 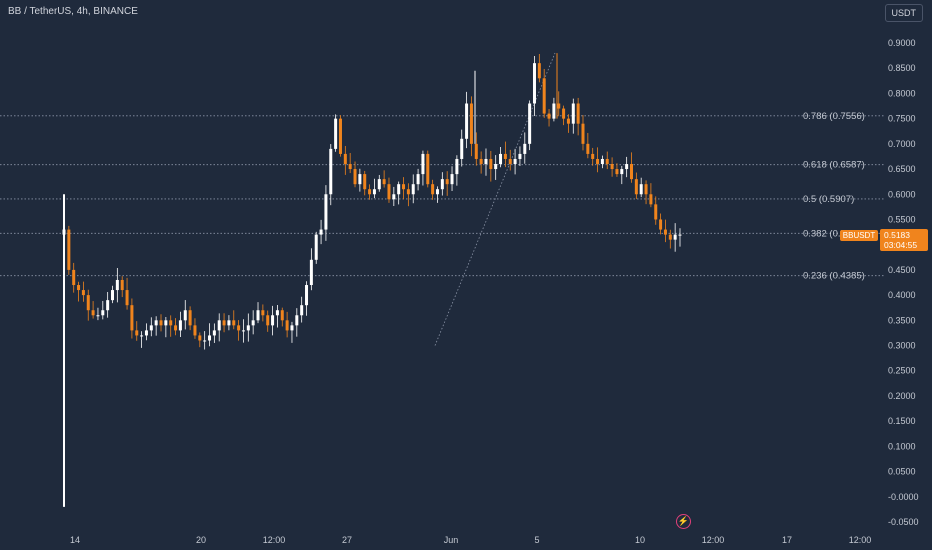 What do you see at coordinates (903, 13) in the screenshot?
I see `currency-button: USDT` at bounding box center [903, 13].